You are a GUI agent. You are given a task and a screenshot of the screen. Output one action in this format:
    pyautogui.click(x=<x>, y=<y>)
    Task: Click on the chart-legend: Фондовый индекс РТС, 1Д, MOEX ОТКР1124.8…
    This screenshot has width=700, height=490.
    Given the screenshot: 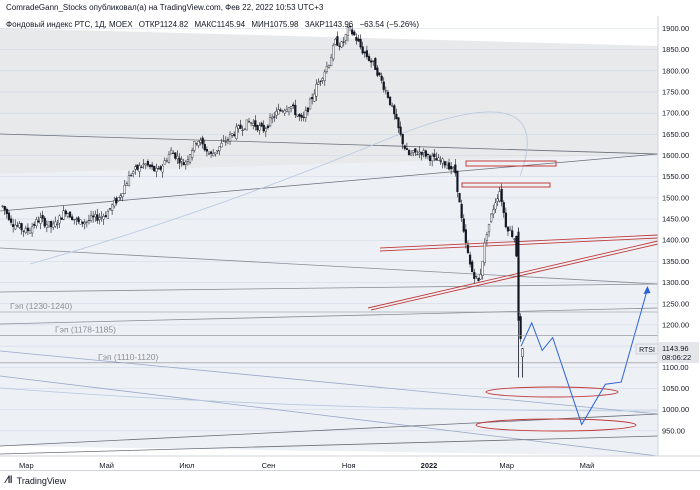 What is the action you would take?
    pyautogui.click(x=212, y=24)
    